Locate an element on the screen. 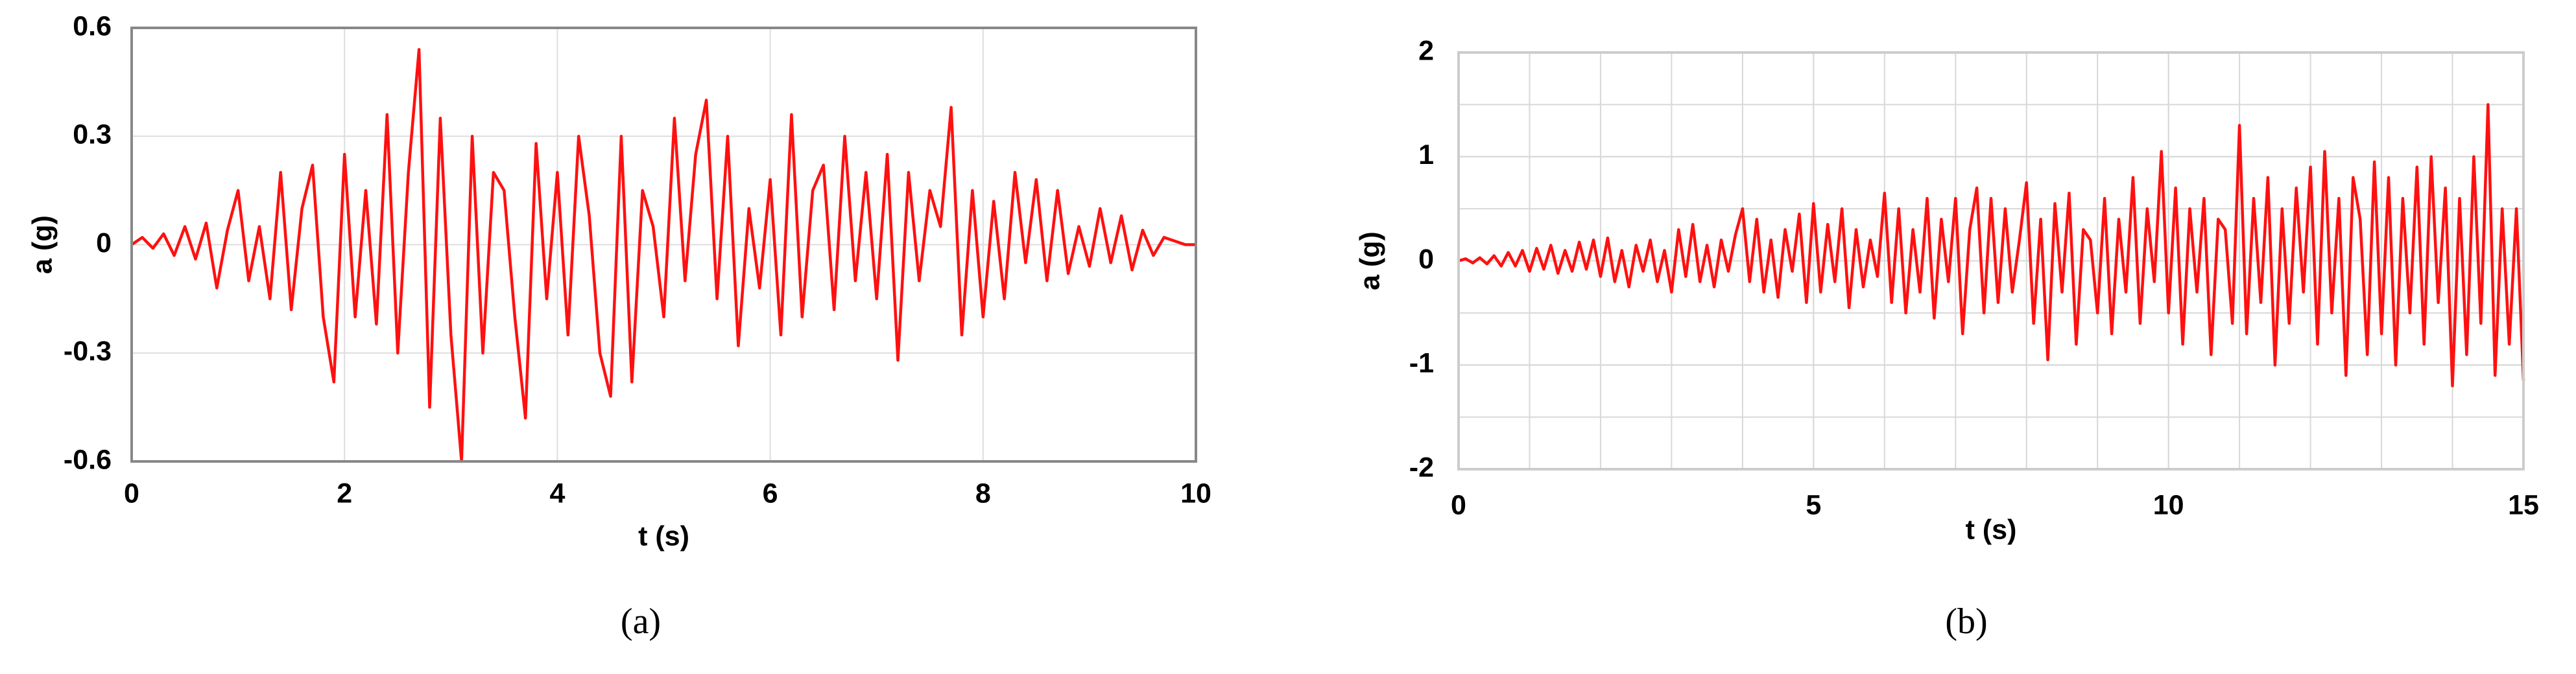  y-tick-label: 1 is located at coordinates (1426, 154).